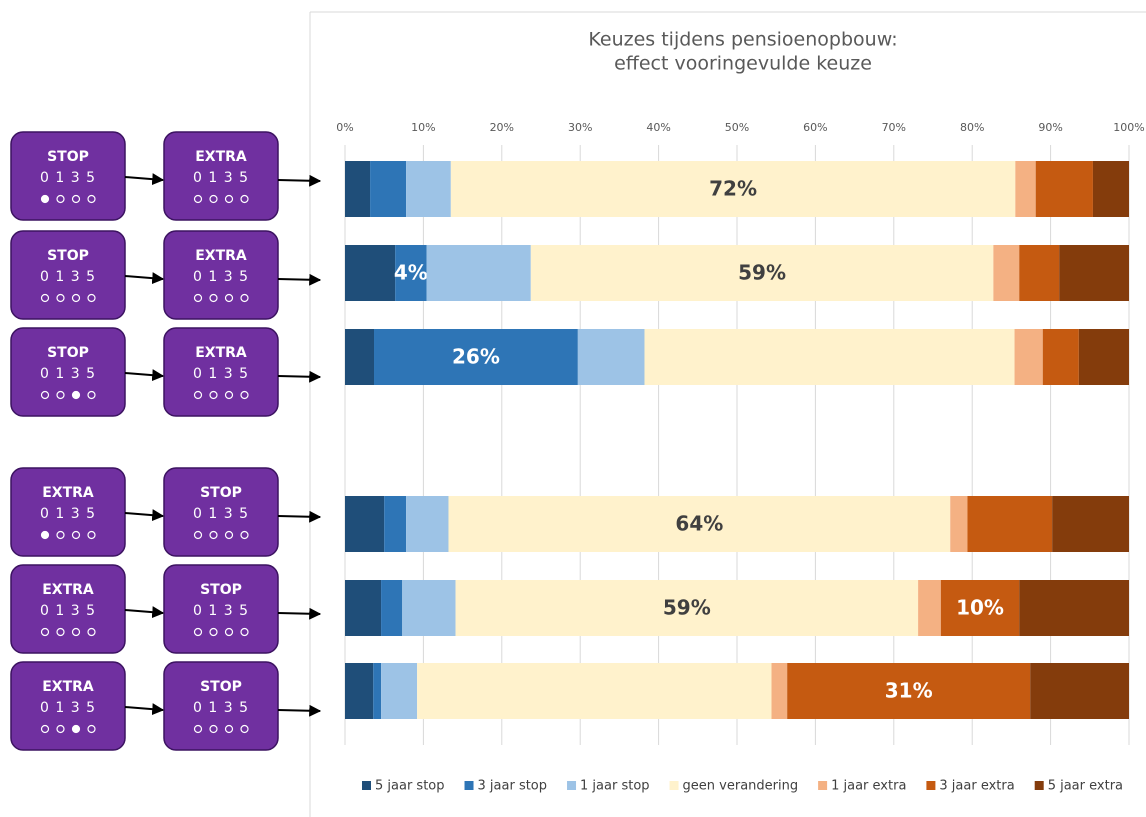  I want to click on x-tick-label: 0%, so click(344, 127).